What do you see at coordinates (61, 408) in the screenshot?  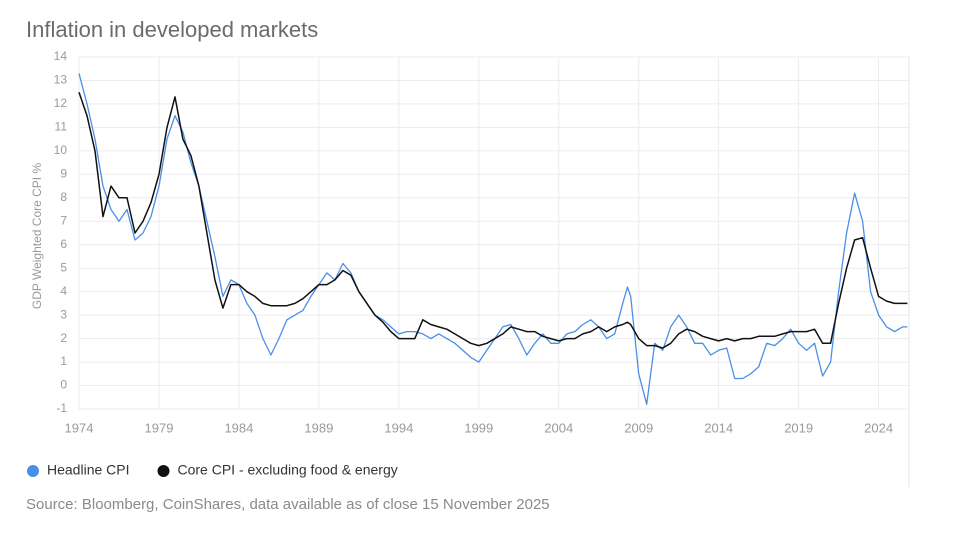 I see `y-tick-label: -1` at bounding box center [61, 408].